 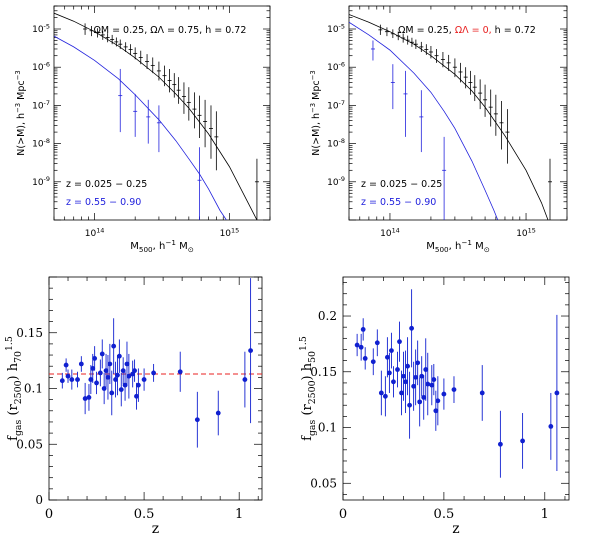 What do you see at coordinates (545, 514) in the screenshot?
I see `x-tick-label: 1` at bounding box center [545, 514].